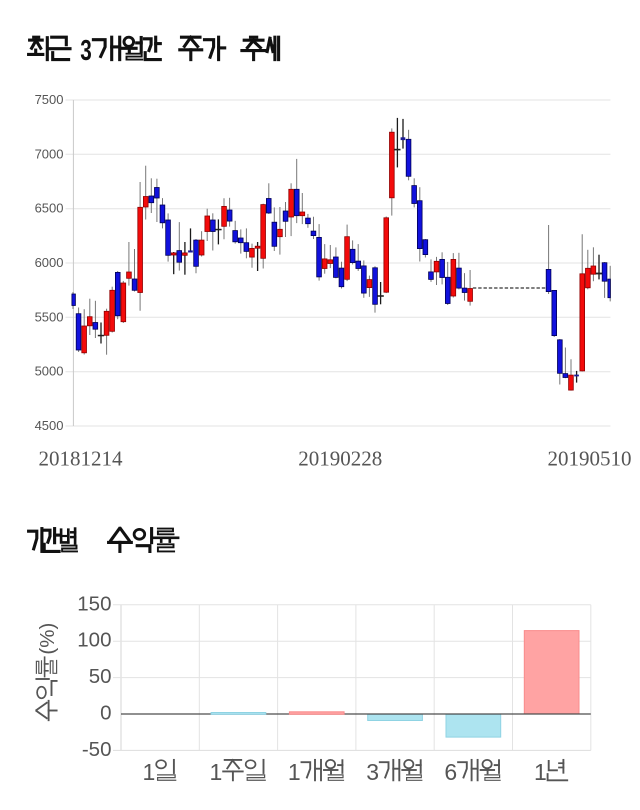 The height and width of the screenshot is (810, 640). What do you see at coordinates (97, 749) in the screenshot?
I see `svg-text: -50` at bounding box center [97, 749].